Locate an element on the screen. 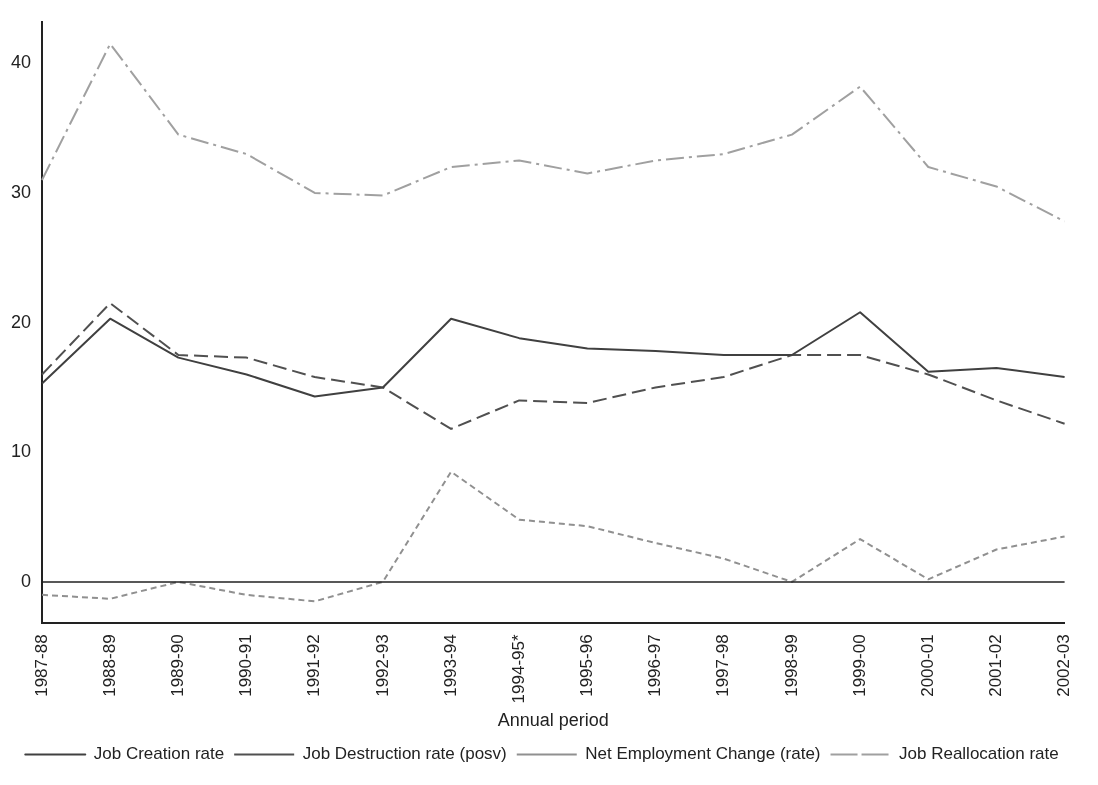 This screenshot has width=1098, height=785. x-tick-label: 1997-98 is located at coordinates (723, 665).